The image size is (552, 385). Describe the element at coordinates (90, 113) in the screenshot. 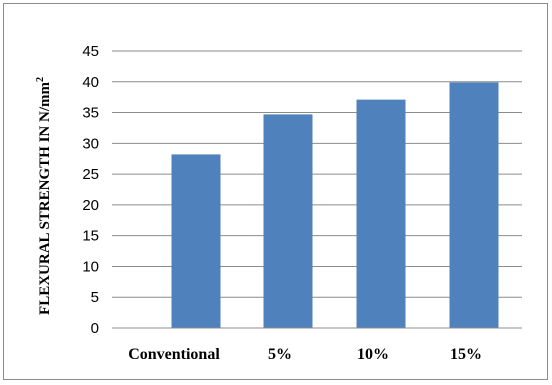

I see `y-tick-label: 35` at that location.